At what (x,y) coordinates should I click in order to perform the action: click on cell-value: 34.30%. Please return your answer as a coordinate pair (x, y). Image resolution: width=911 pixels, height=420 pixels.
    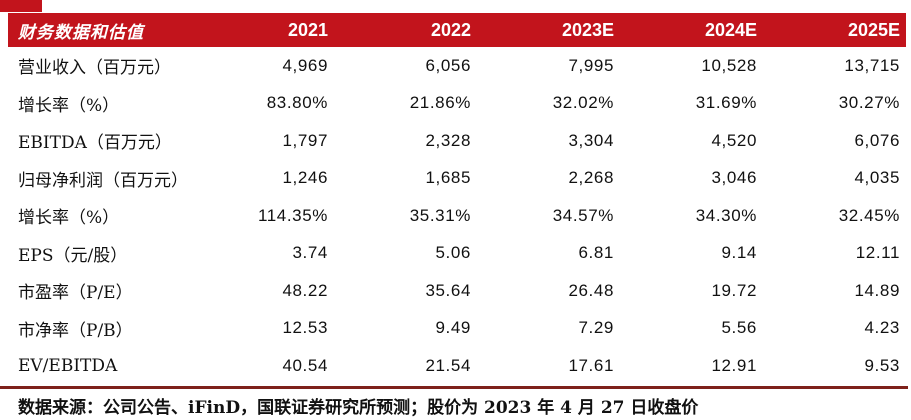
    Looking at the image, I should click on (726, 215).